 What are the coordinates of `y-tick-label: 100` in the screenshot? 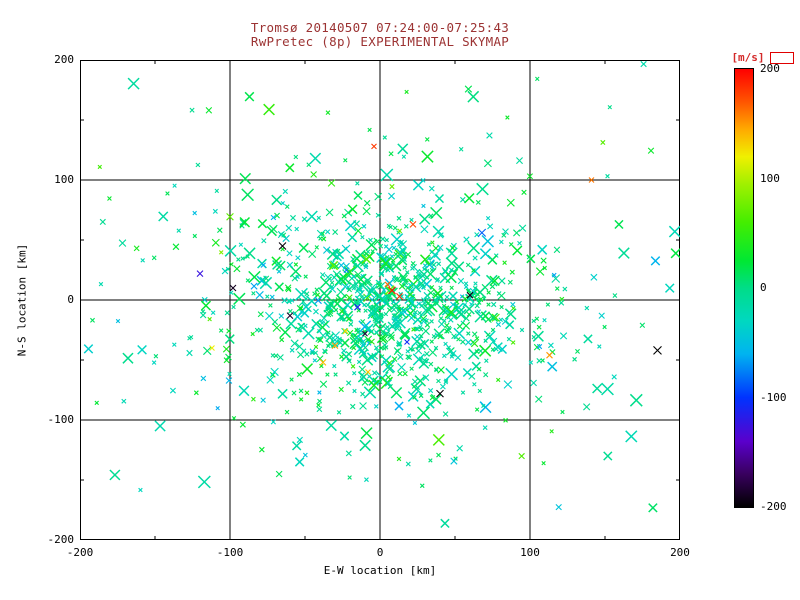 It's located at (64, 179).